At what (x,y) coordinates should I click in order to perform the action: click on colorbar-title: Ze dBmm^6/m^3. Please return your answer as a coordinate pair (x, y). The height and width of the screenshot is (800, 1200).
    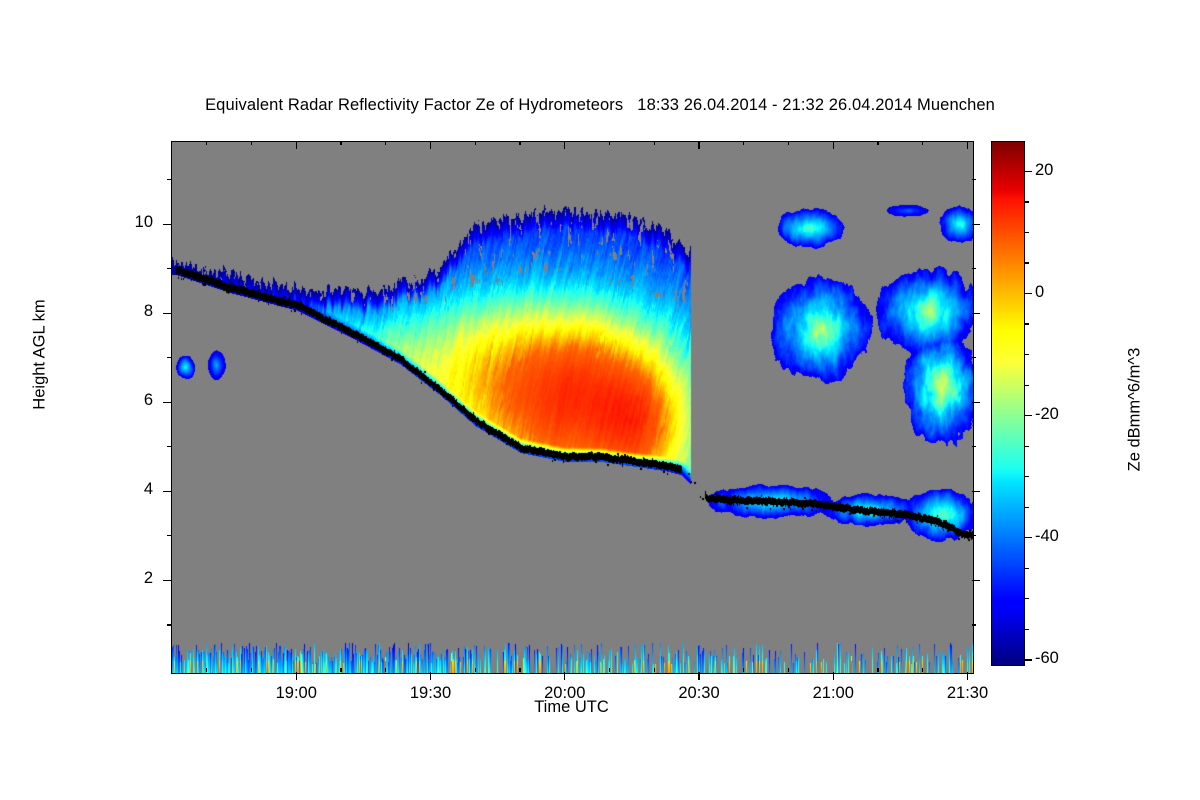
    Looking at the image, I should click on (1134, 409).